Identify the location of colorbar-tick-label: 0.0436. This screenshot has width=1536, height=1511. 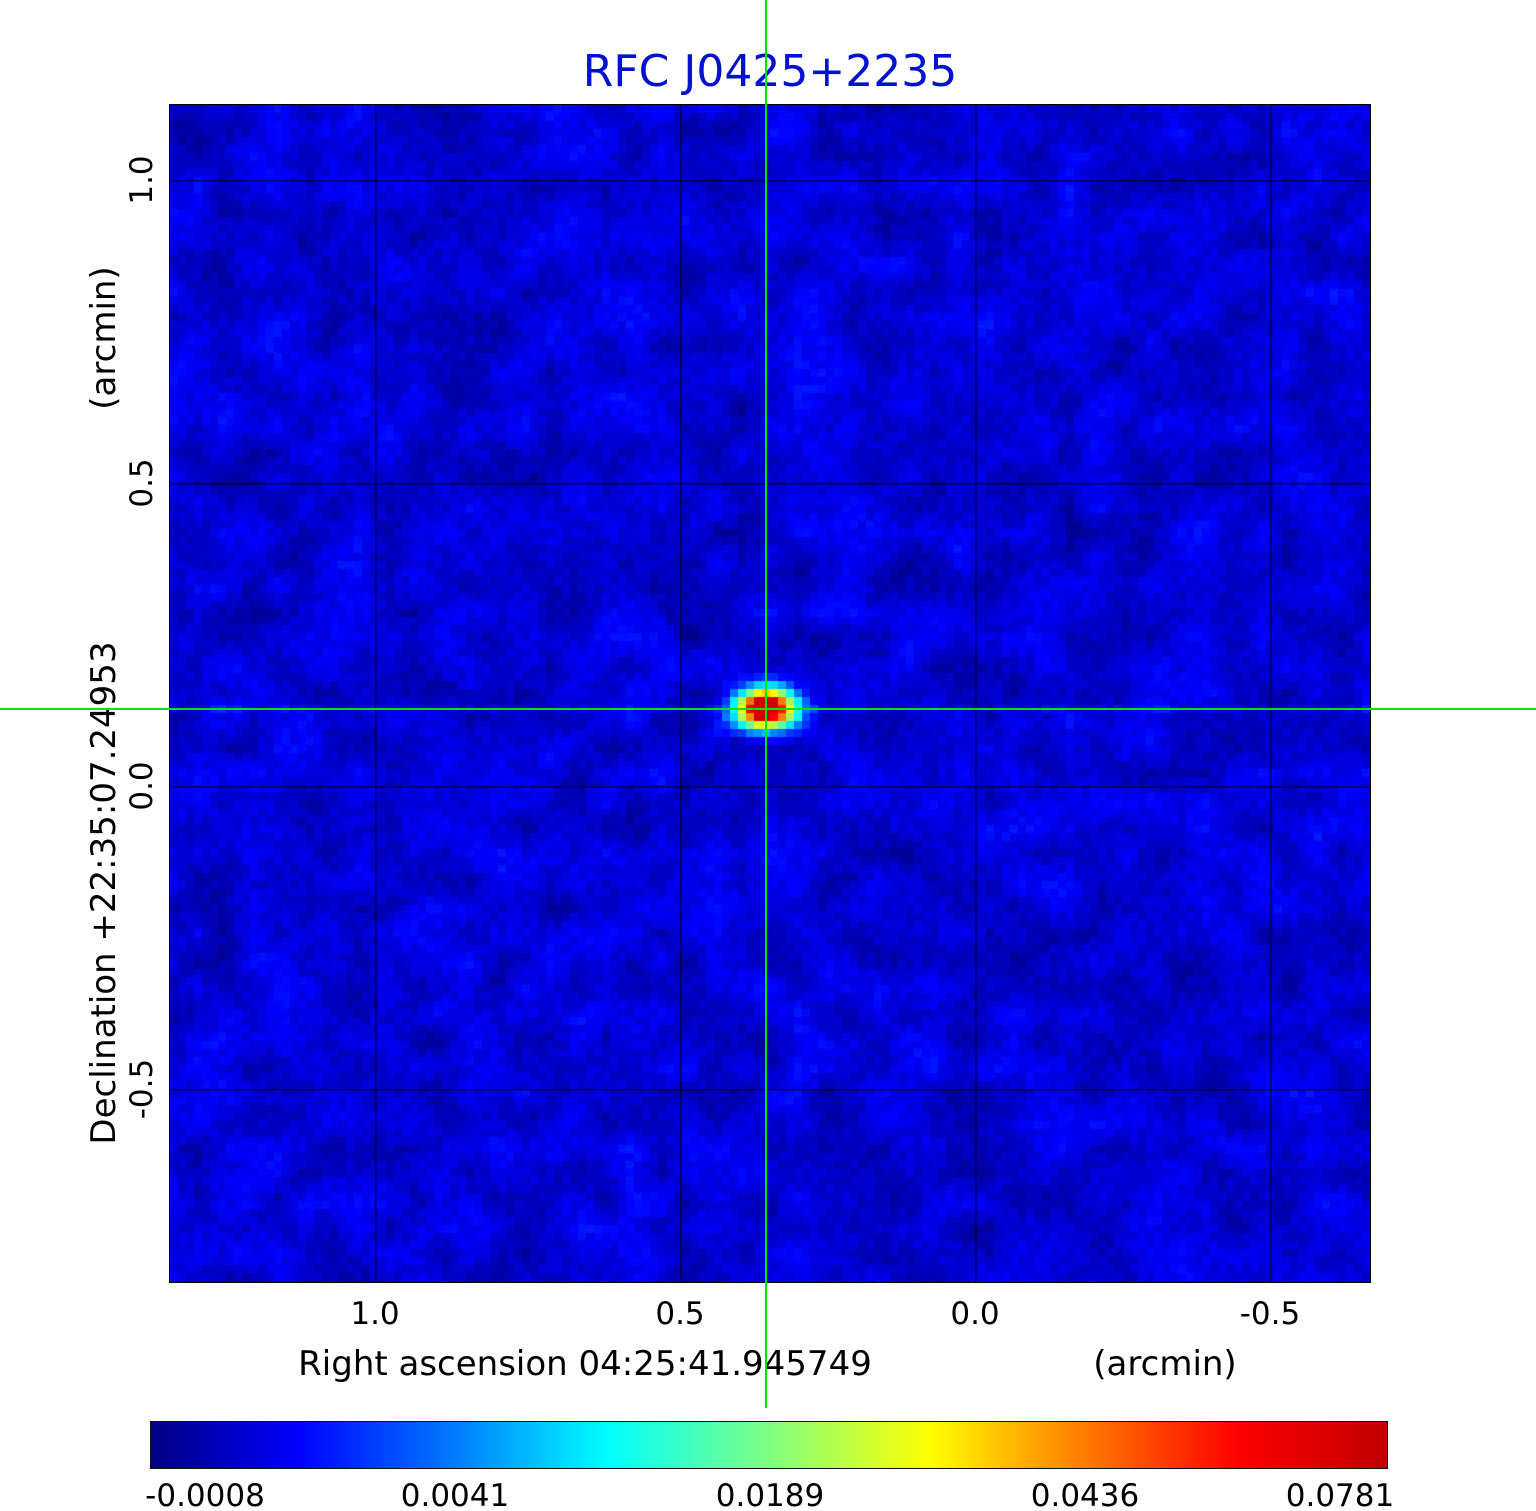
(1085, 1494).